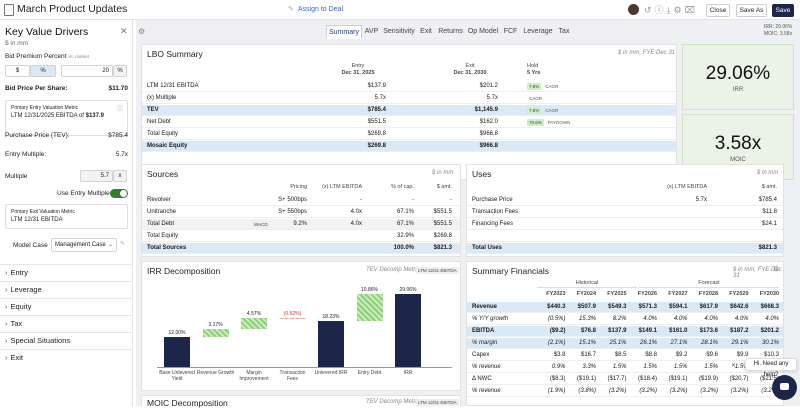 The image size is (800, 408). Describe the element at coordinates (43, 71) in the screenshot. I see `bid-percent-toggle: %` at that location.